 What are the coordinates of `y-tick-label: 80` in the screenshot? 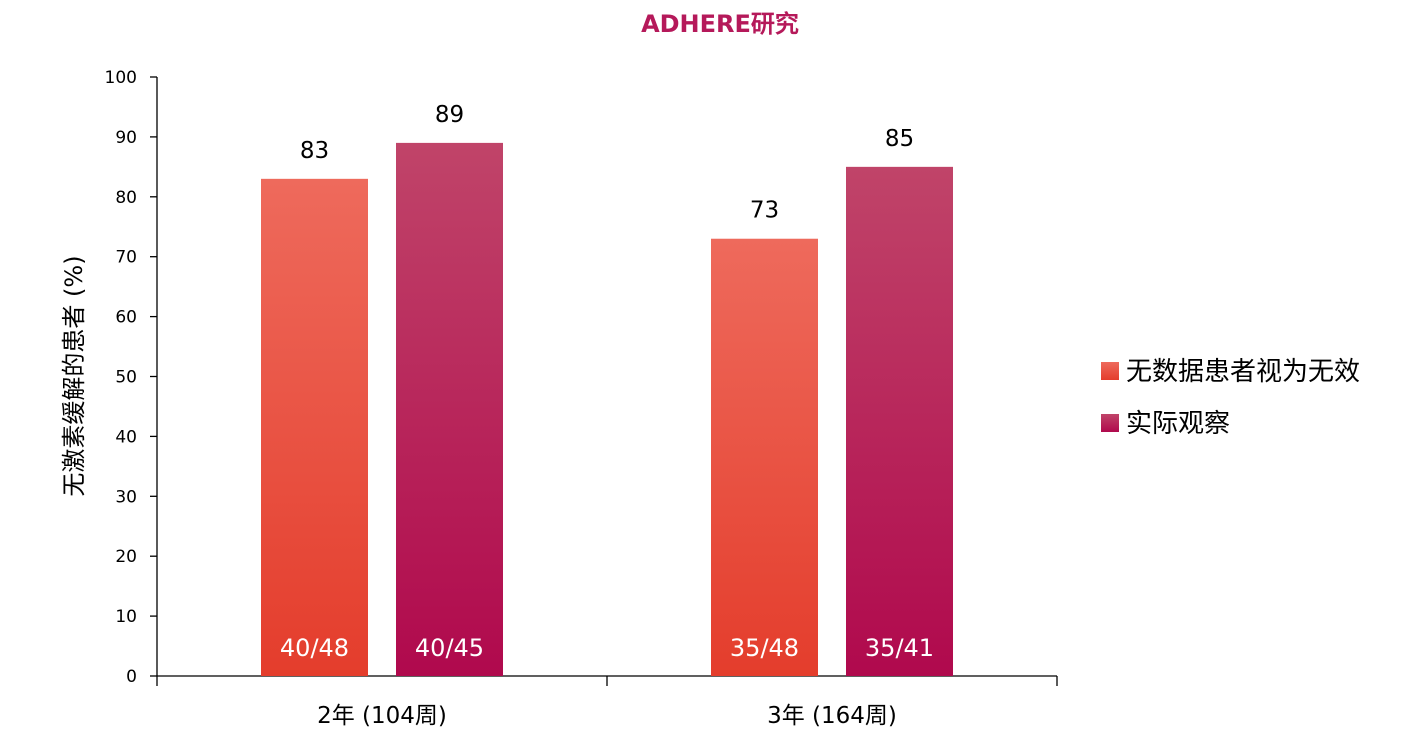 It's located at (126, 198).